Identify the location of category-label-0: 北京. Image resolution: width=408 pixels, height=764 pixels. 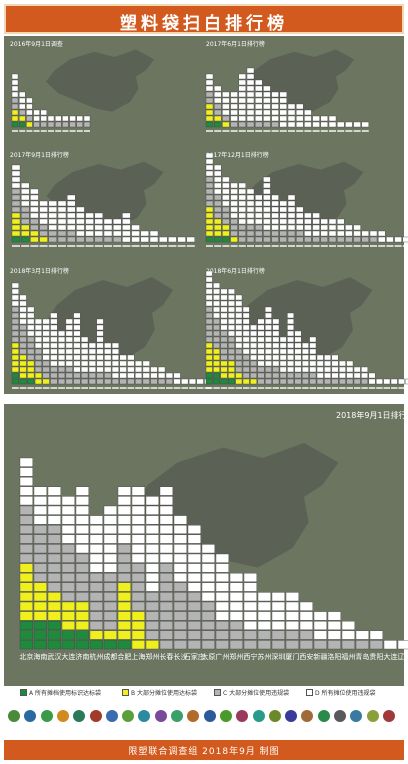
(26, 656).